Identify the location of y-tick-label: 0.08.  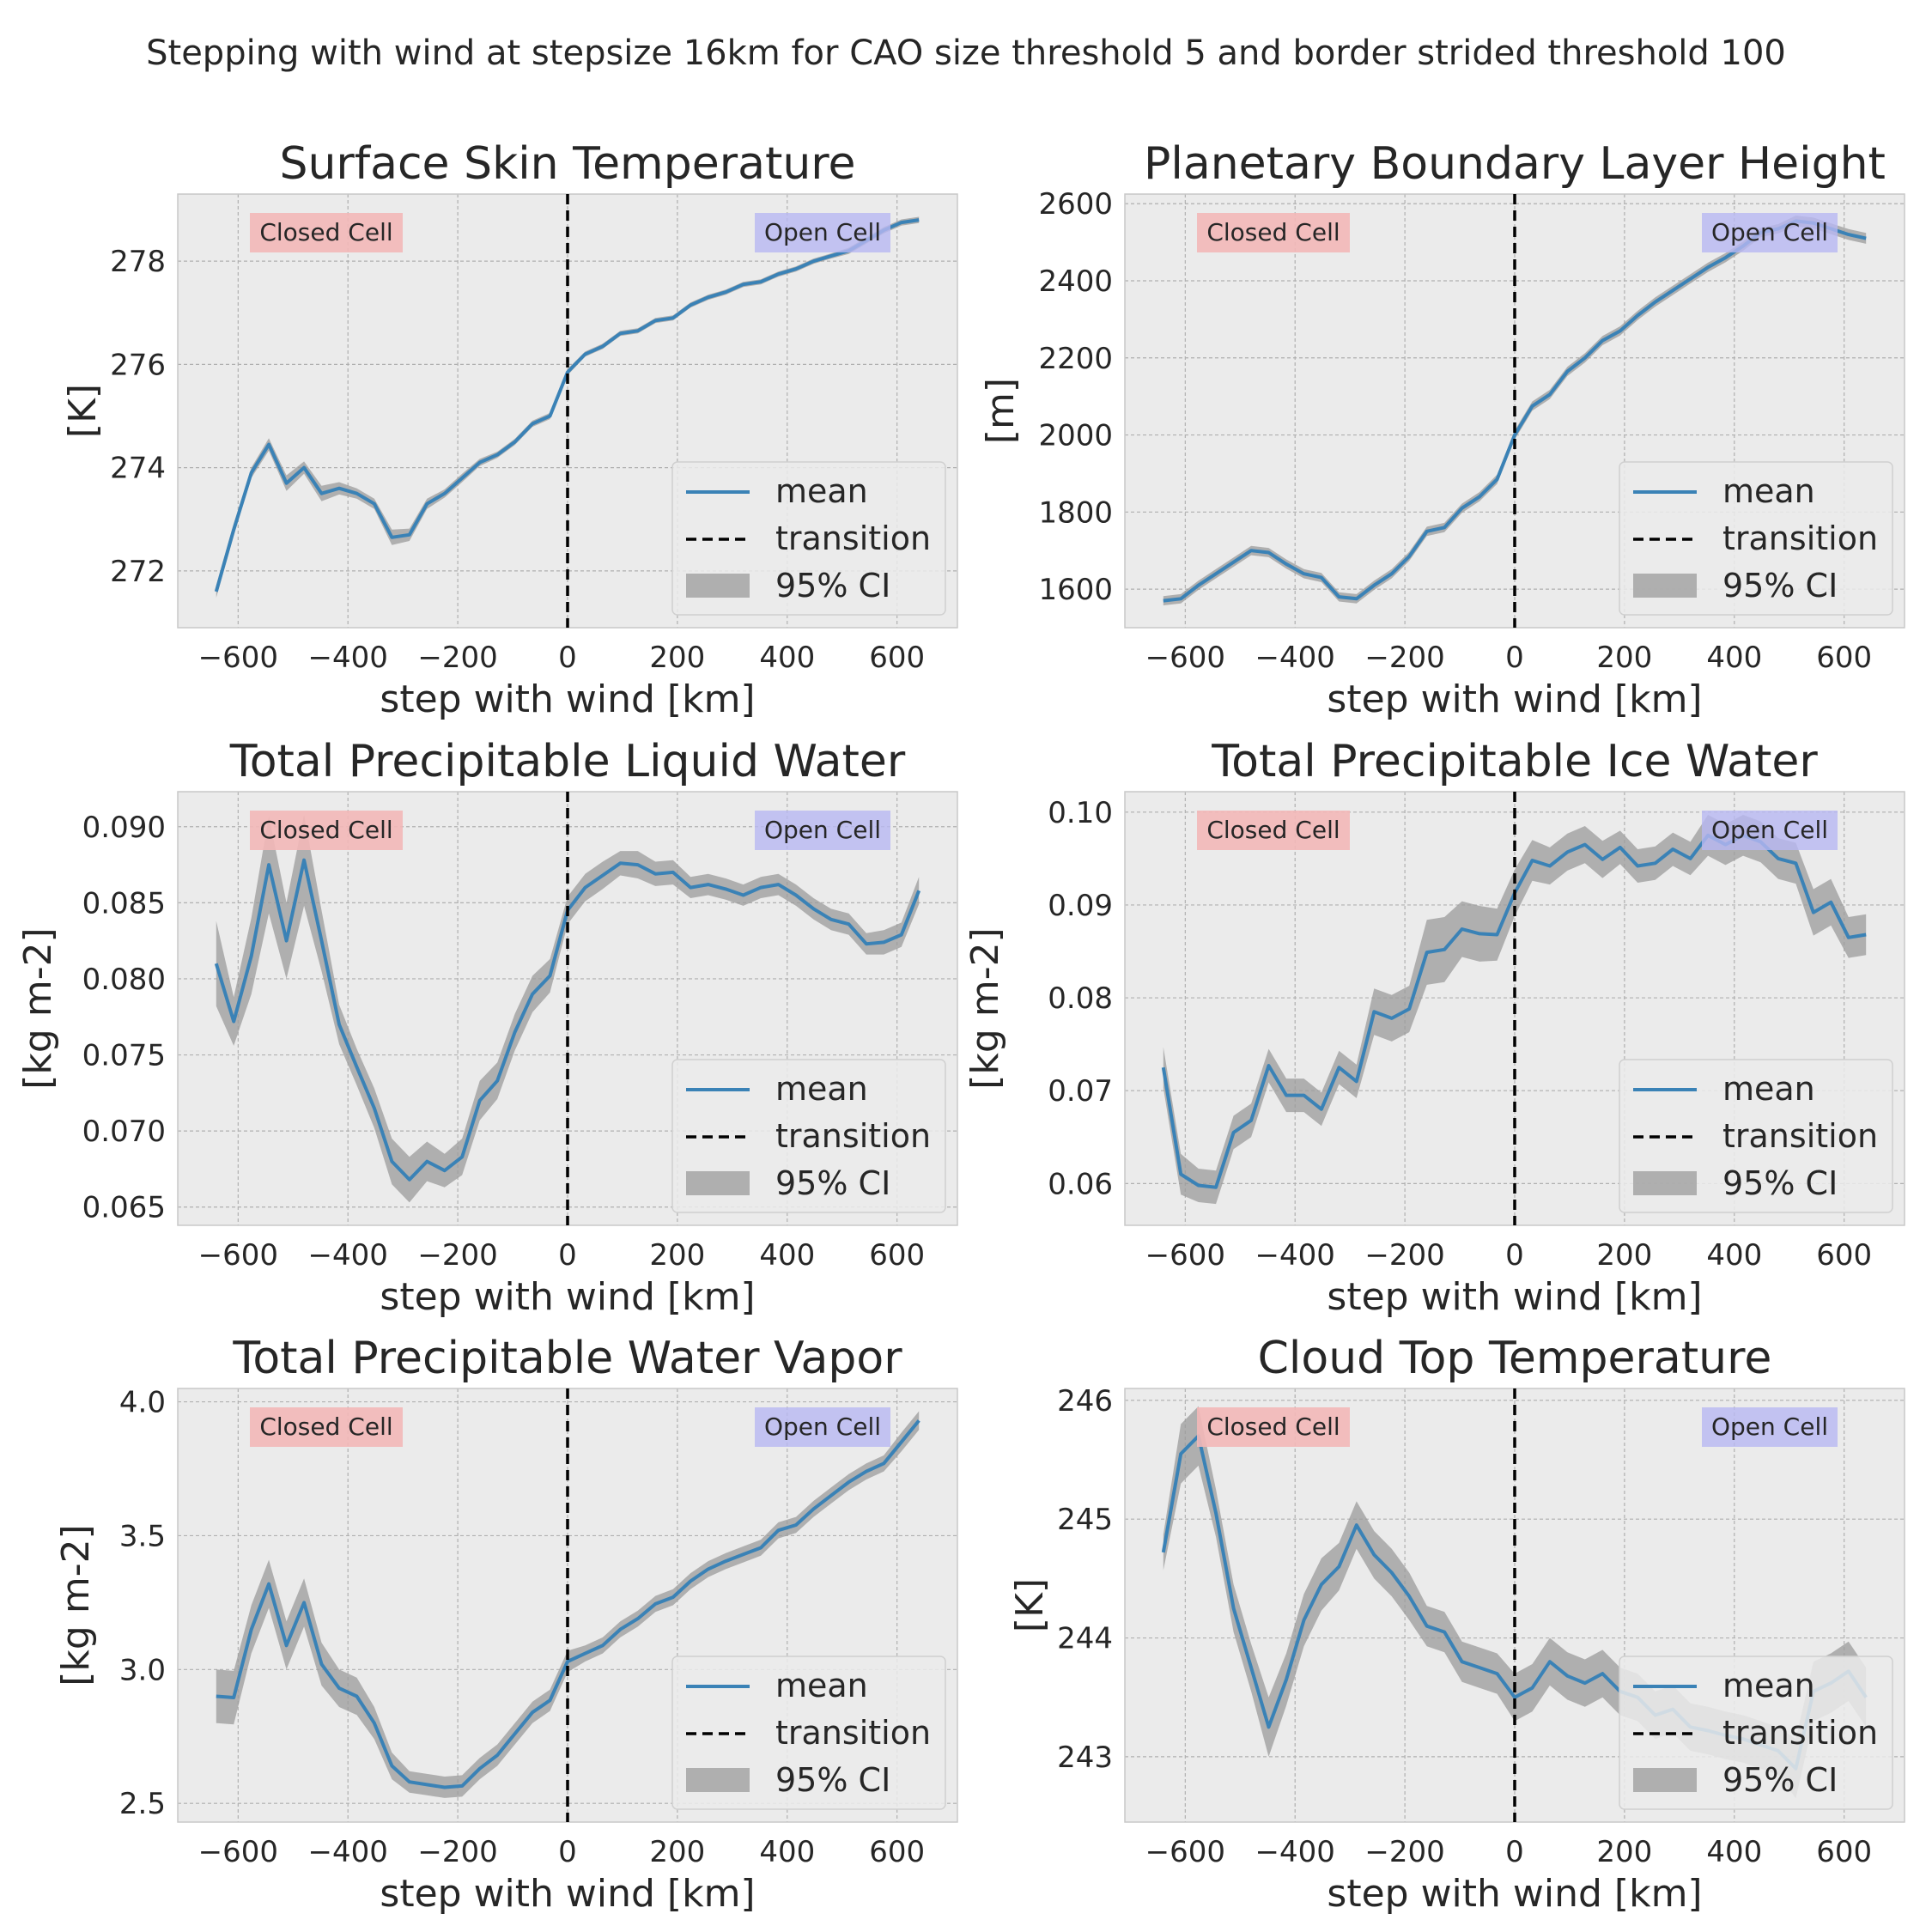
(1080, 998).